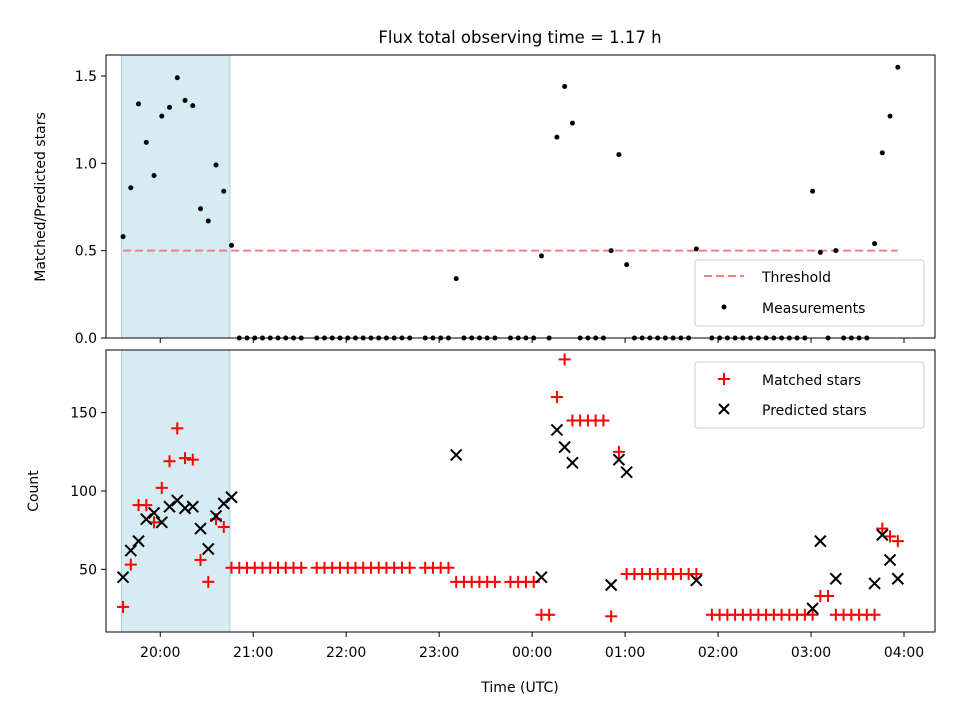  Describe the element at coordinates (724, 409) in the screenshot. I see `legend-predicted-swatch` at that location.